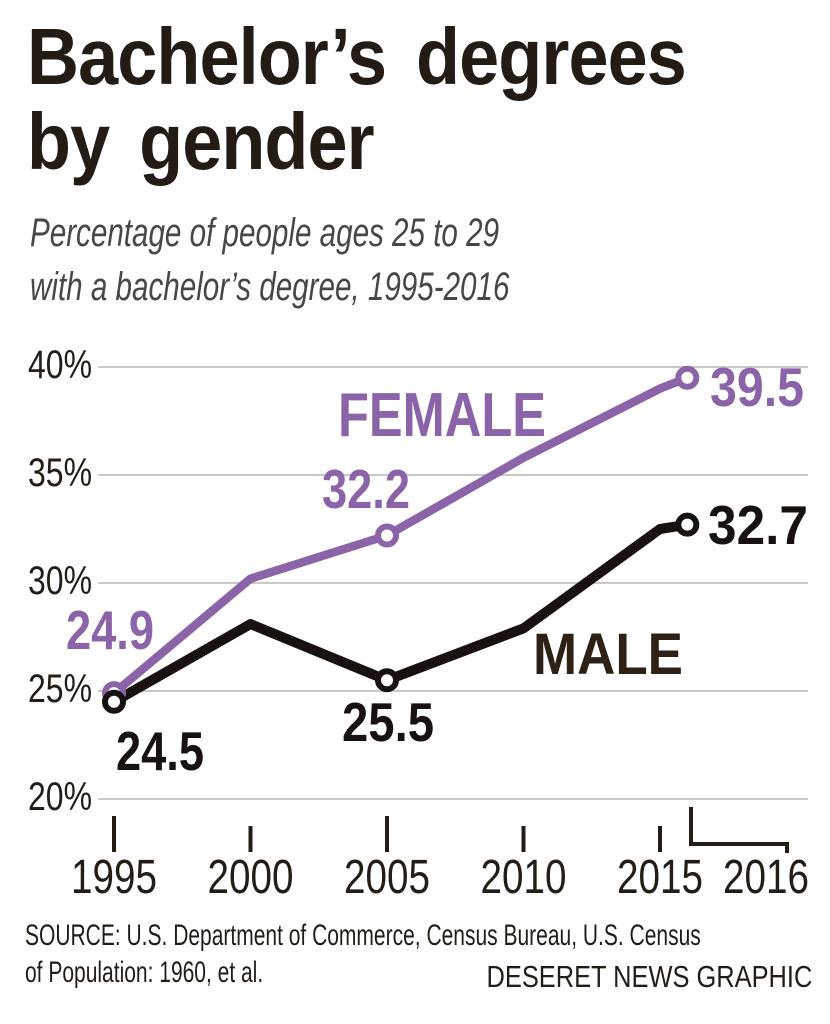  I want to click on series-label-male: MALE, so click(608, 654).